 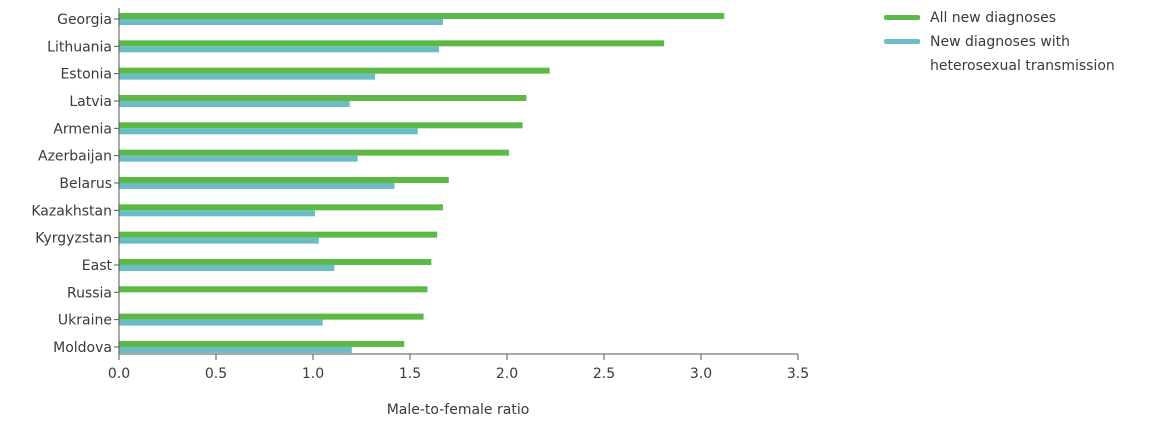 I want to click on bar-kyrgyzstan-heterosexual-transmission, so click(x=219, y=240).